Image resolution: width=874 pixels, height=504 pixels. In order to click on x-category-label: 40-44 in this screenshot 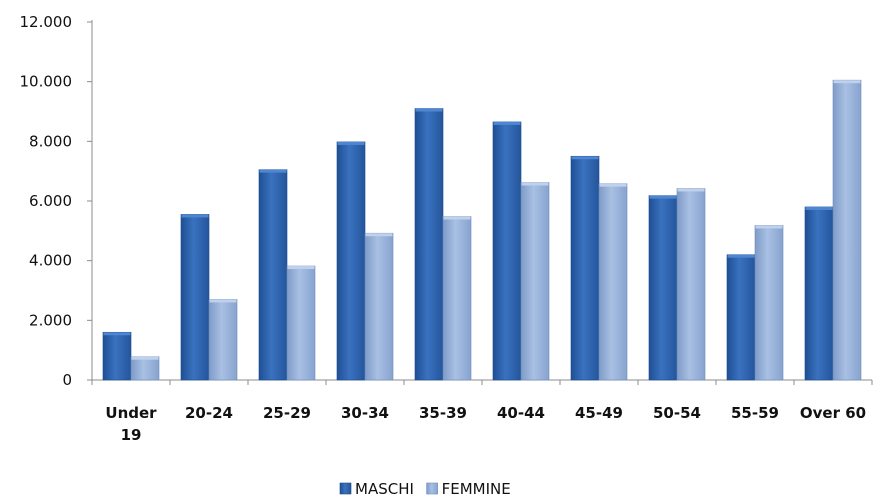, I will do `click(521, 413)`.